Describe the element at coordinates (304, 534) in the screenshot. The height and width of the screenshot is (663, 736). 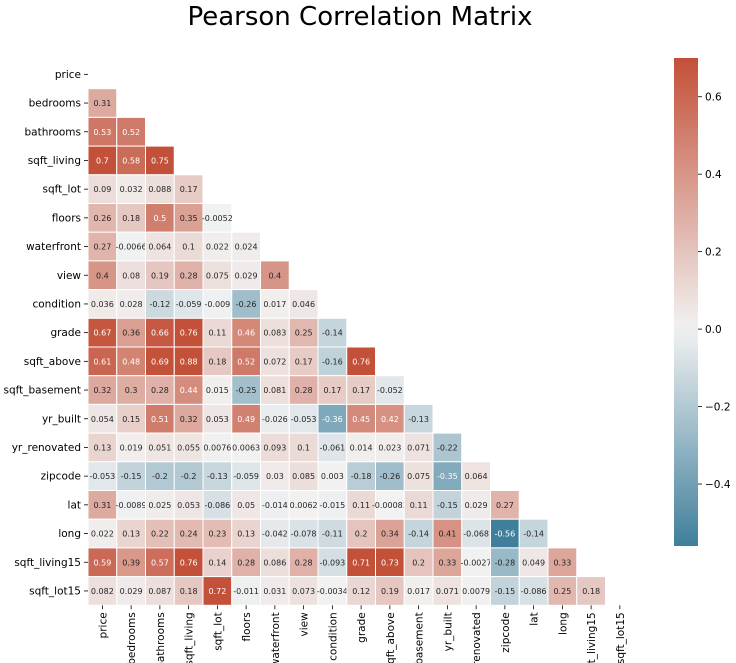
I see `cell-value-label: -0.078` at that location.